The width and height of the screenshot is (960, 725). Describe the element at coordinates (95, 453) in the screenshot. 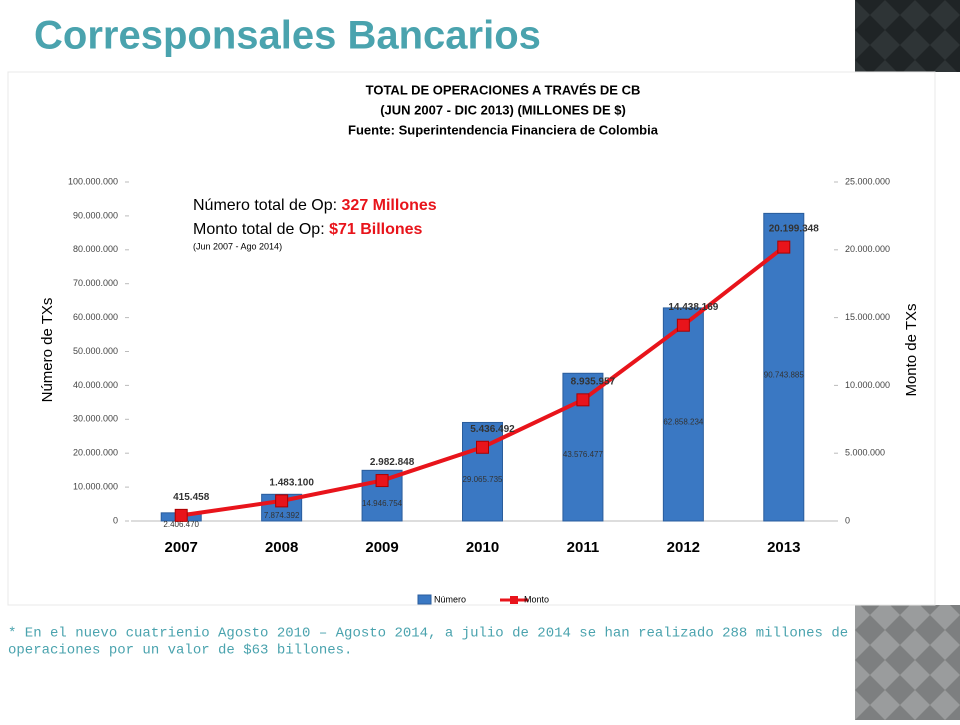

I see `y-tick-label: 20.000.000` at that location.